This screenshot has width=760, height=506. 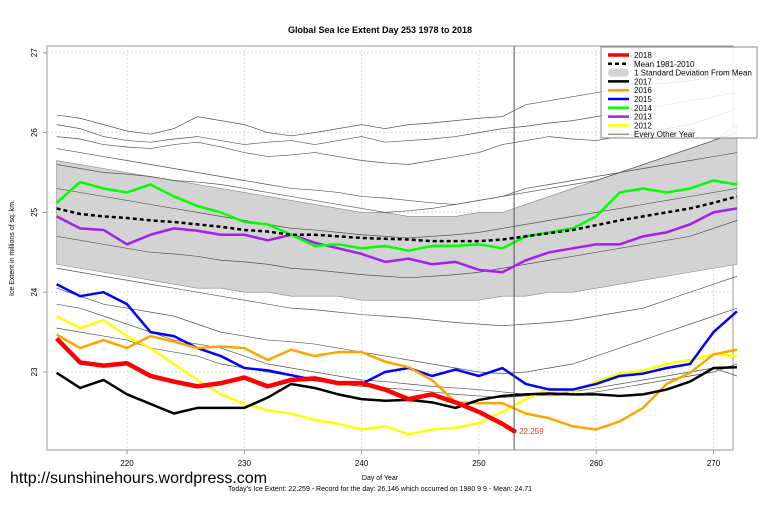 I want to click on legend-label: 2018, so click(x=643, y=55).